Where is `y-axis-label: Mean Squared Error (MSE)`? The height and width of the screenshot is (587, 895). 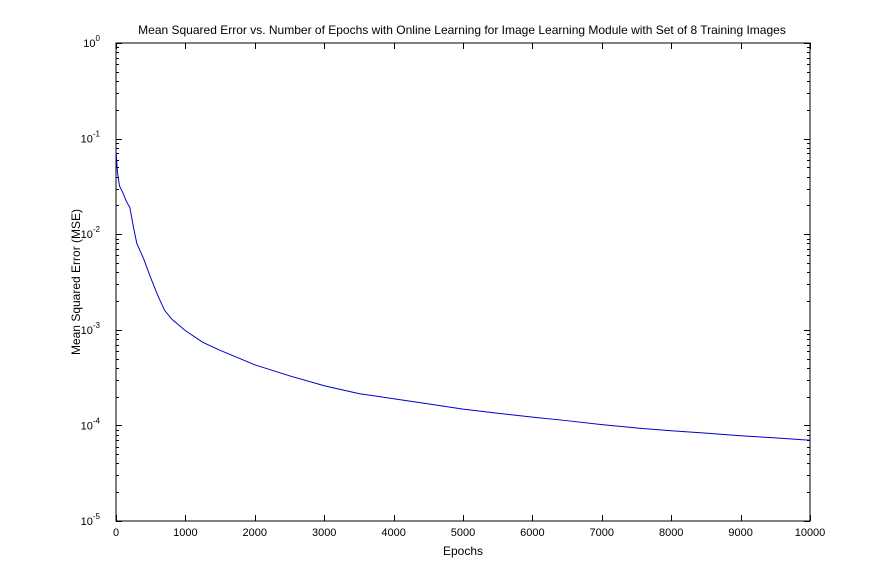
y-axis-label: Mean Squared Error (MSE) is located at coordinates (76, 282).